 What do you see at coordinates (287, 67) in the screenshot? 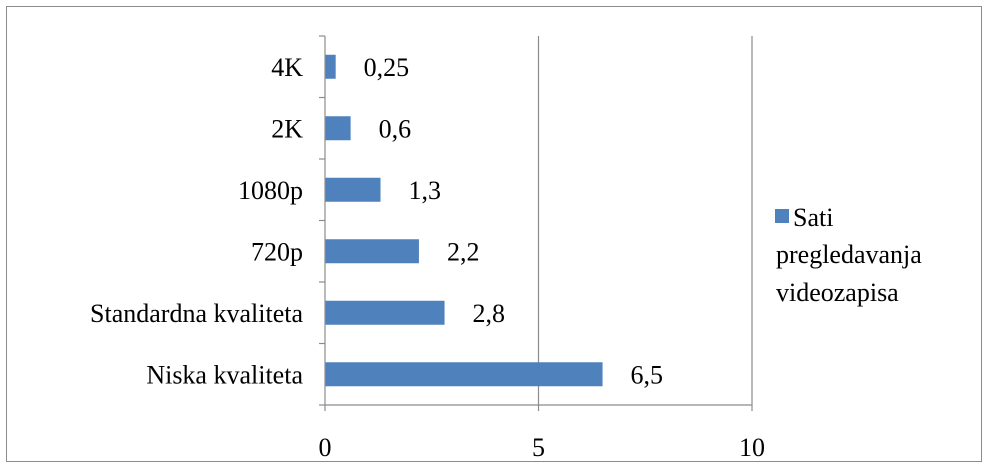
I see `category-label-5: 4K` at bounding box center [287, 67].